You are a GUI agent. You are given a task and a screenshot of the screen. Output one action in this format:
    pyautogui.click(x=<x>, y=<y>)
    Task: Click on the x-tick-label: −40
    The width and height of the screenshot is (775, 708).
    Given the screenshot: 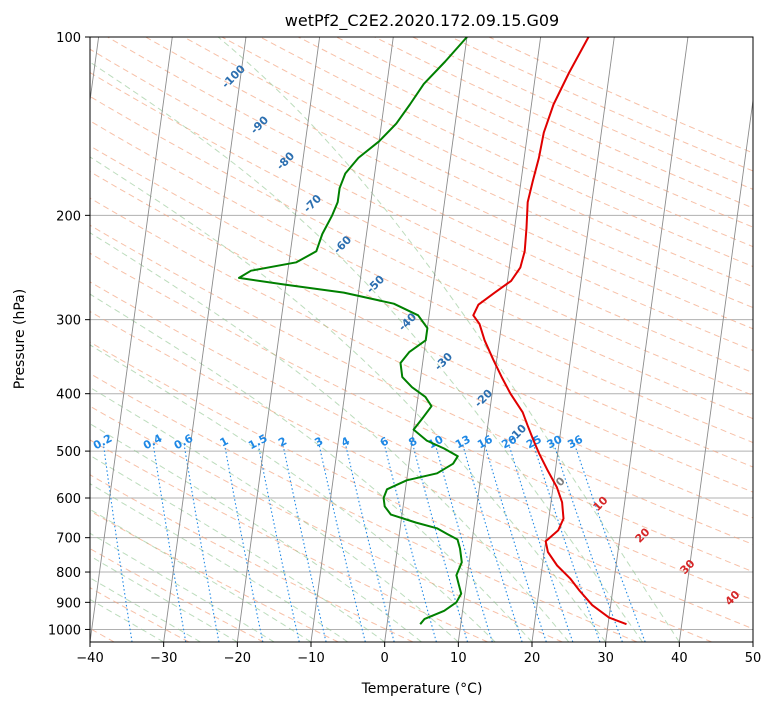 What is the action you would take?
    pyautogui.click(x=89, y=658)
    